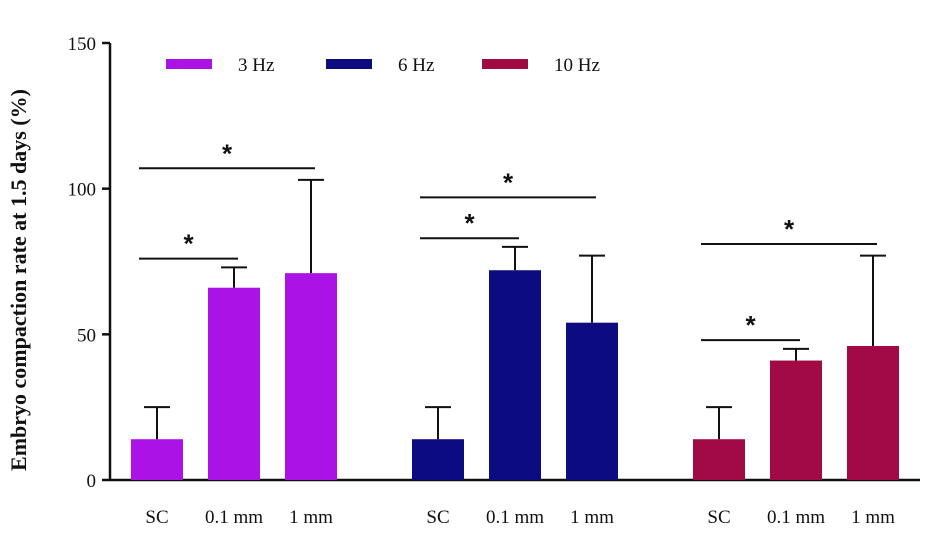  I want to click on legend-label: 3 Hz, so click(256, 65).